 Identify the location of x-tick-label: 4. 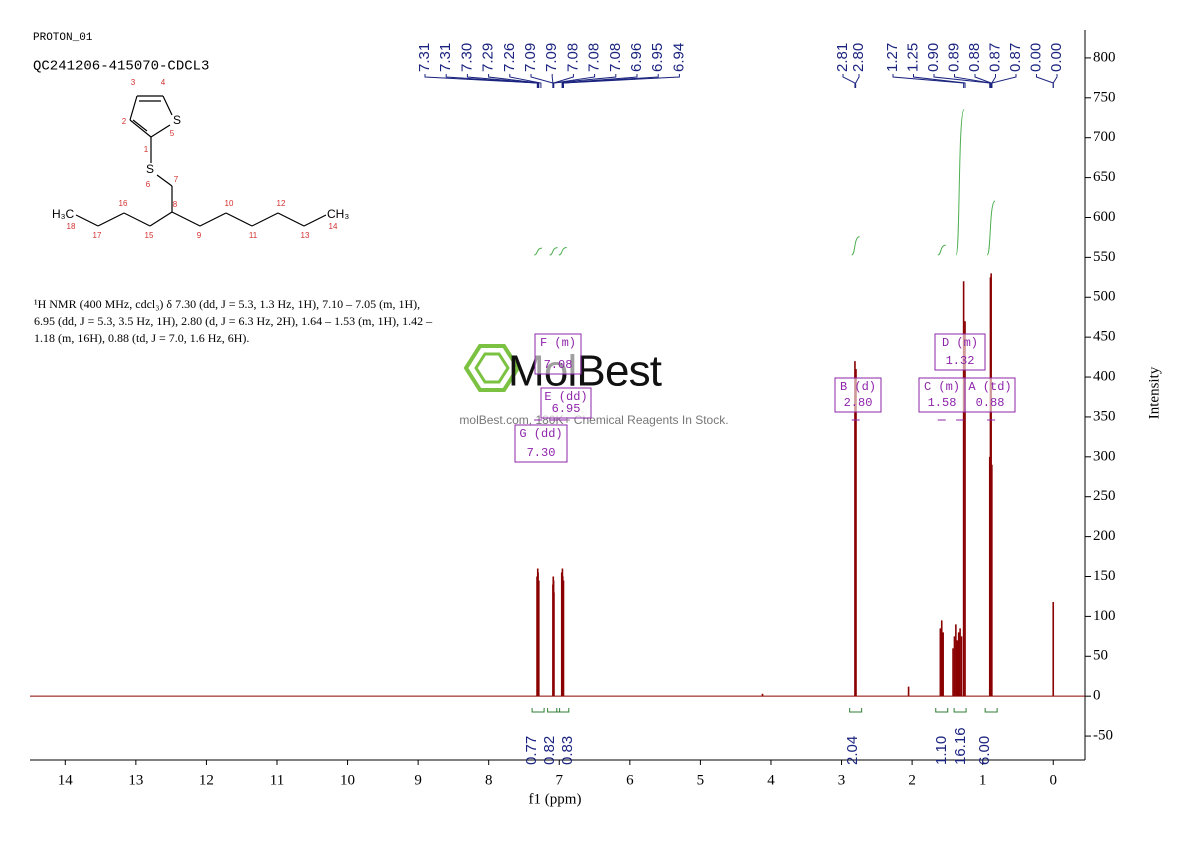
(771, 780).